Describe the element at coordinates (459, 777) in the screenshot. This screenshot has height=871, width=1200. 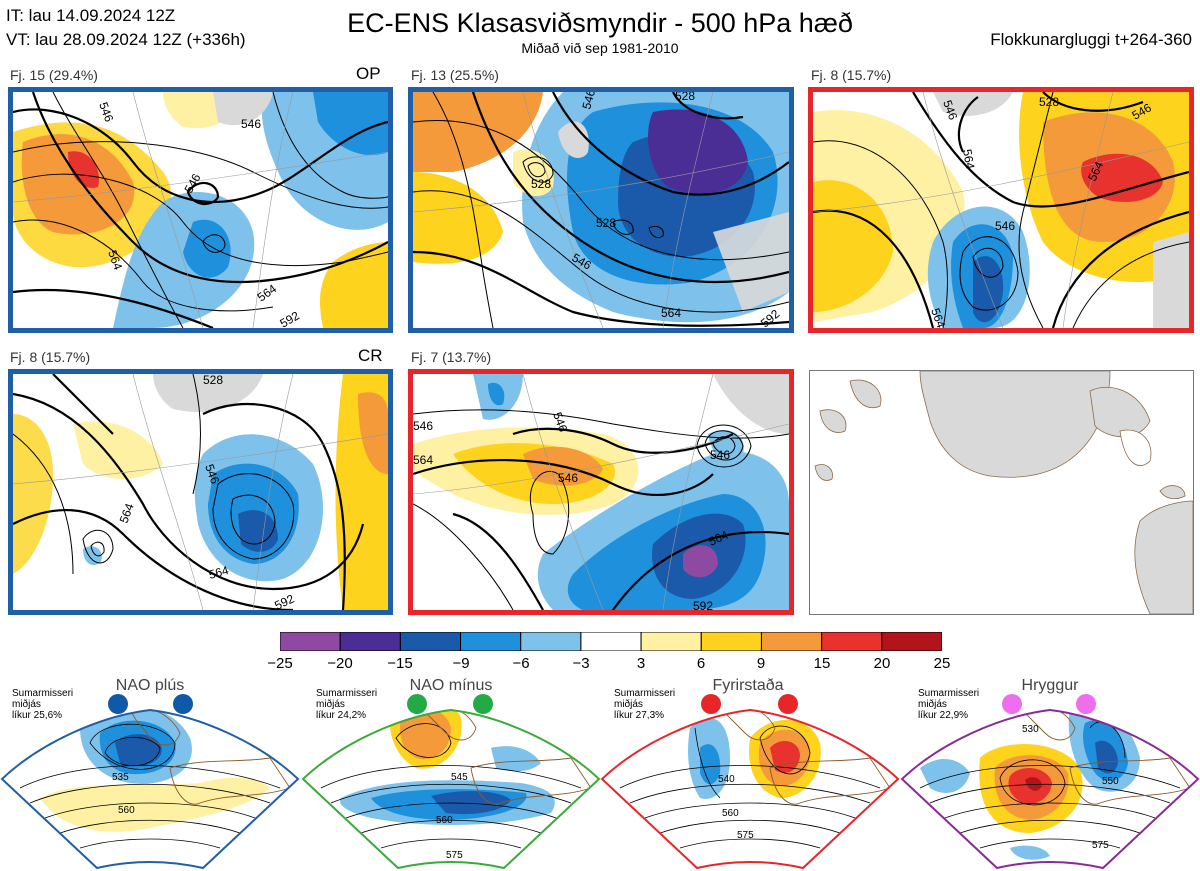
I see `contour-label: 545` at that location.